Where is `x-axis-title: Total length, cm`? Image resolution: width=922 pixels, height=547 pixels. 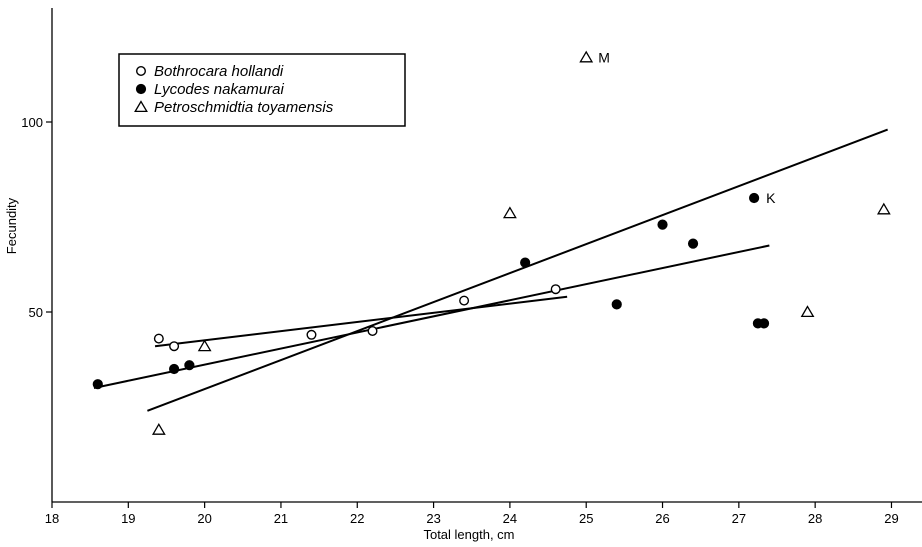
x-axis-title: Total length, cm is located at coordinates (468, 534).